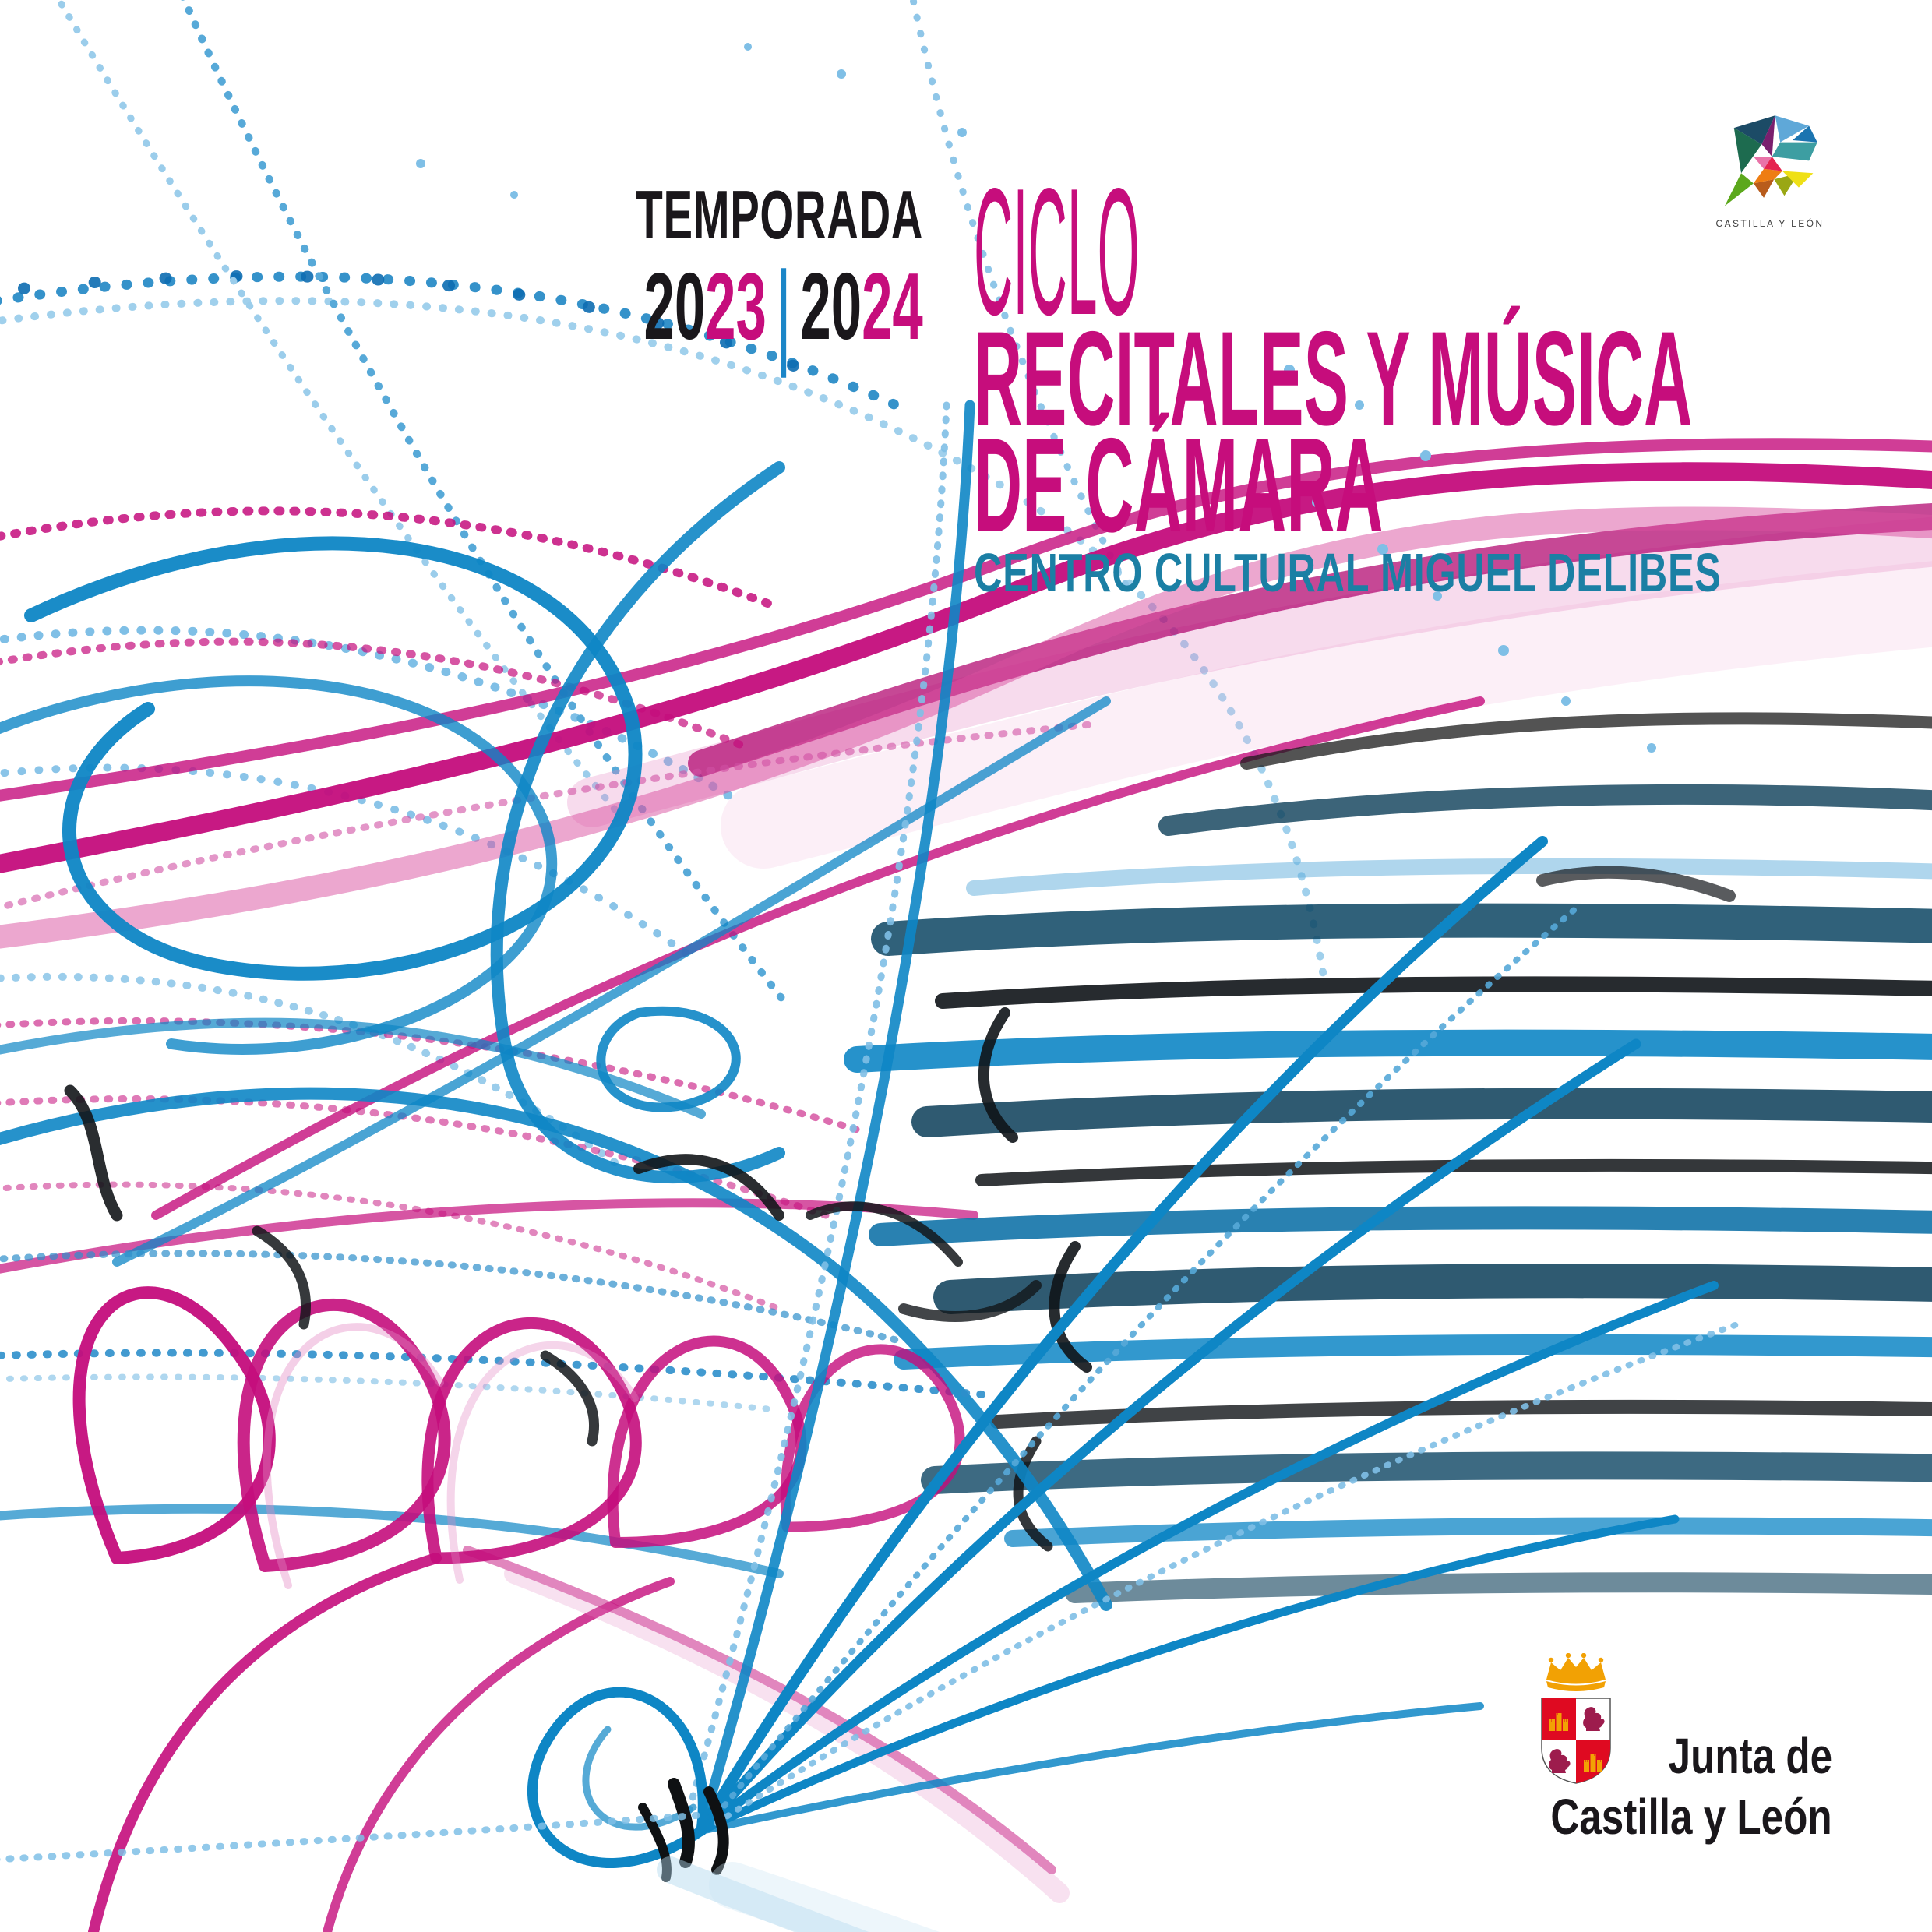  I want to click on shield-icon, so click(1576, 1741).